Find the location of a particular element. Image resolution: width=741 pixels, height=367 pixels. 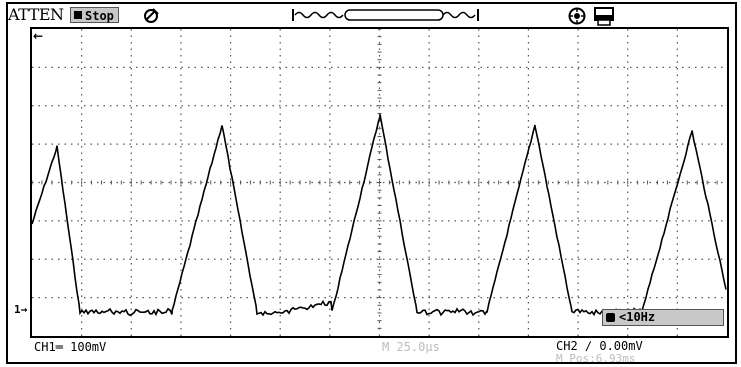

printer-icon is located at coordinates (604, 16).